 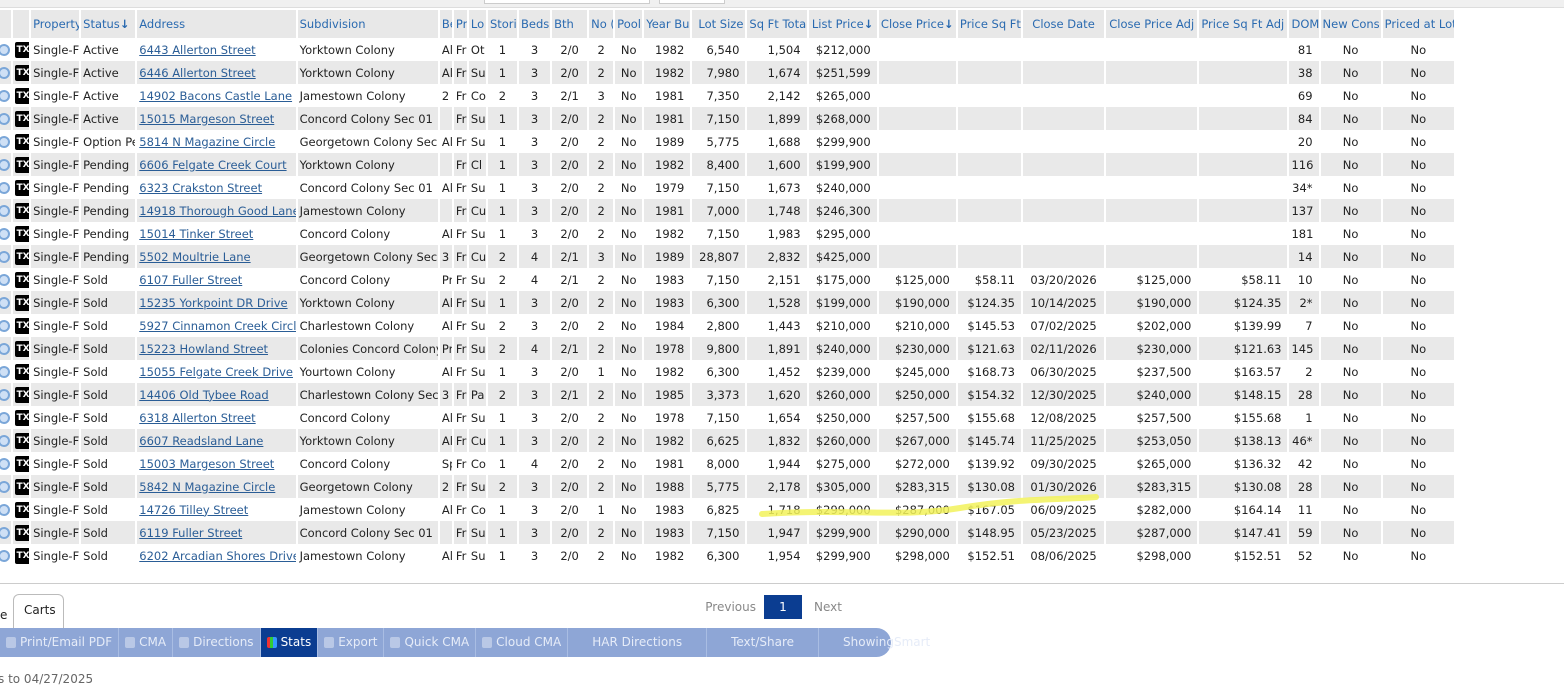 What do you see at coordinates (1244, 24) in the screenshot?
I see `column-header-price-sq-ft-adj-: Price Sq Ft Adj $` at bounding box center [1244, 24].